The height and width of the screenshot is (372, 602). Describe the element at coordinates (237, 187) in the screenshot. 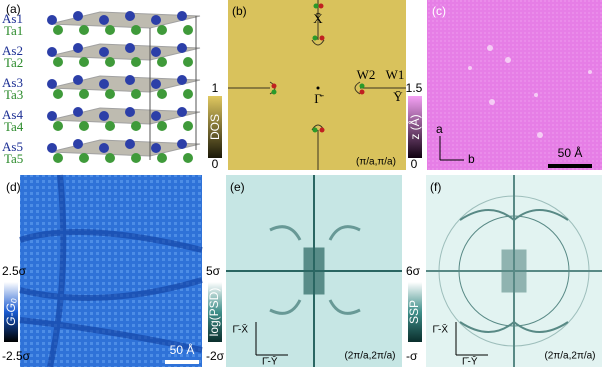

I see `panel-label: (e)` at that location.